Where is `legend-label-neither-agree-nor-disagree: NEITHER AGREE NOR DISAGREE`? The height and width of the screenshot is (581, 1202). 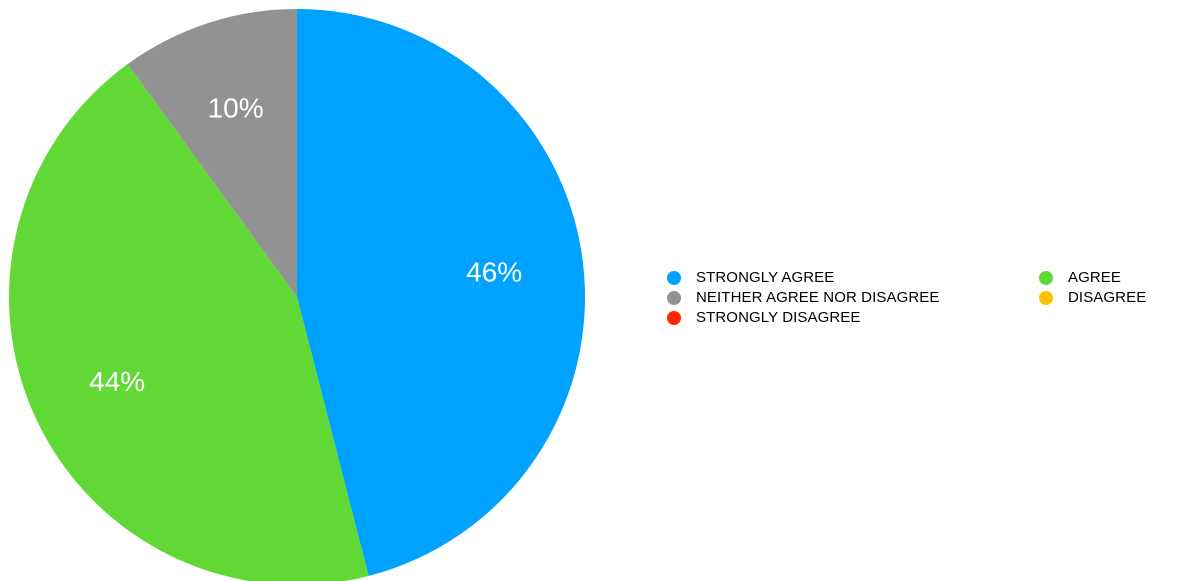
legend-label-neither-agree-nor-disagree: NEITHER AGREE NOR DISAGREE is located at coordinates (818, 297).